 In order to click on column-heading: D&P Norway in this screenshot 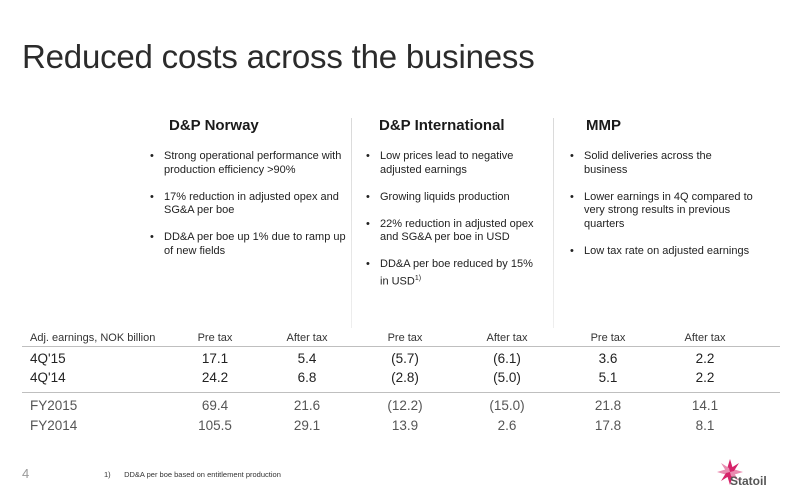, I will do `click(214, 125)`.